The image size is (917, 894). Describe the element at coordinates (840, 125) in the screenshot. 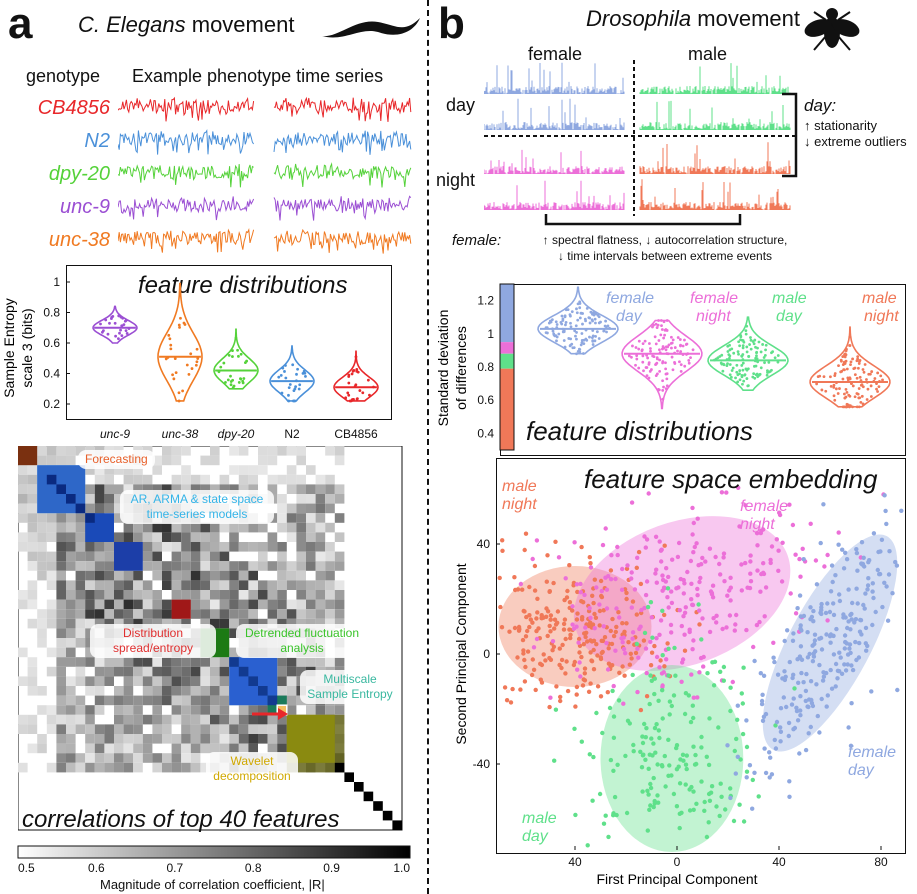

I see `day-note-line1: ↑ stationarity` at that location.